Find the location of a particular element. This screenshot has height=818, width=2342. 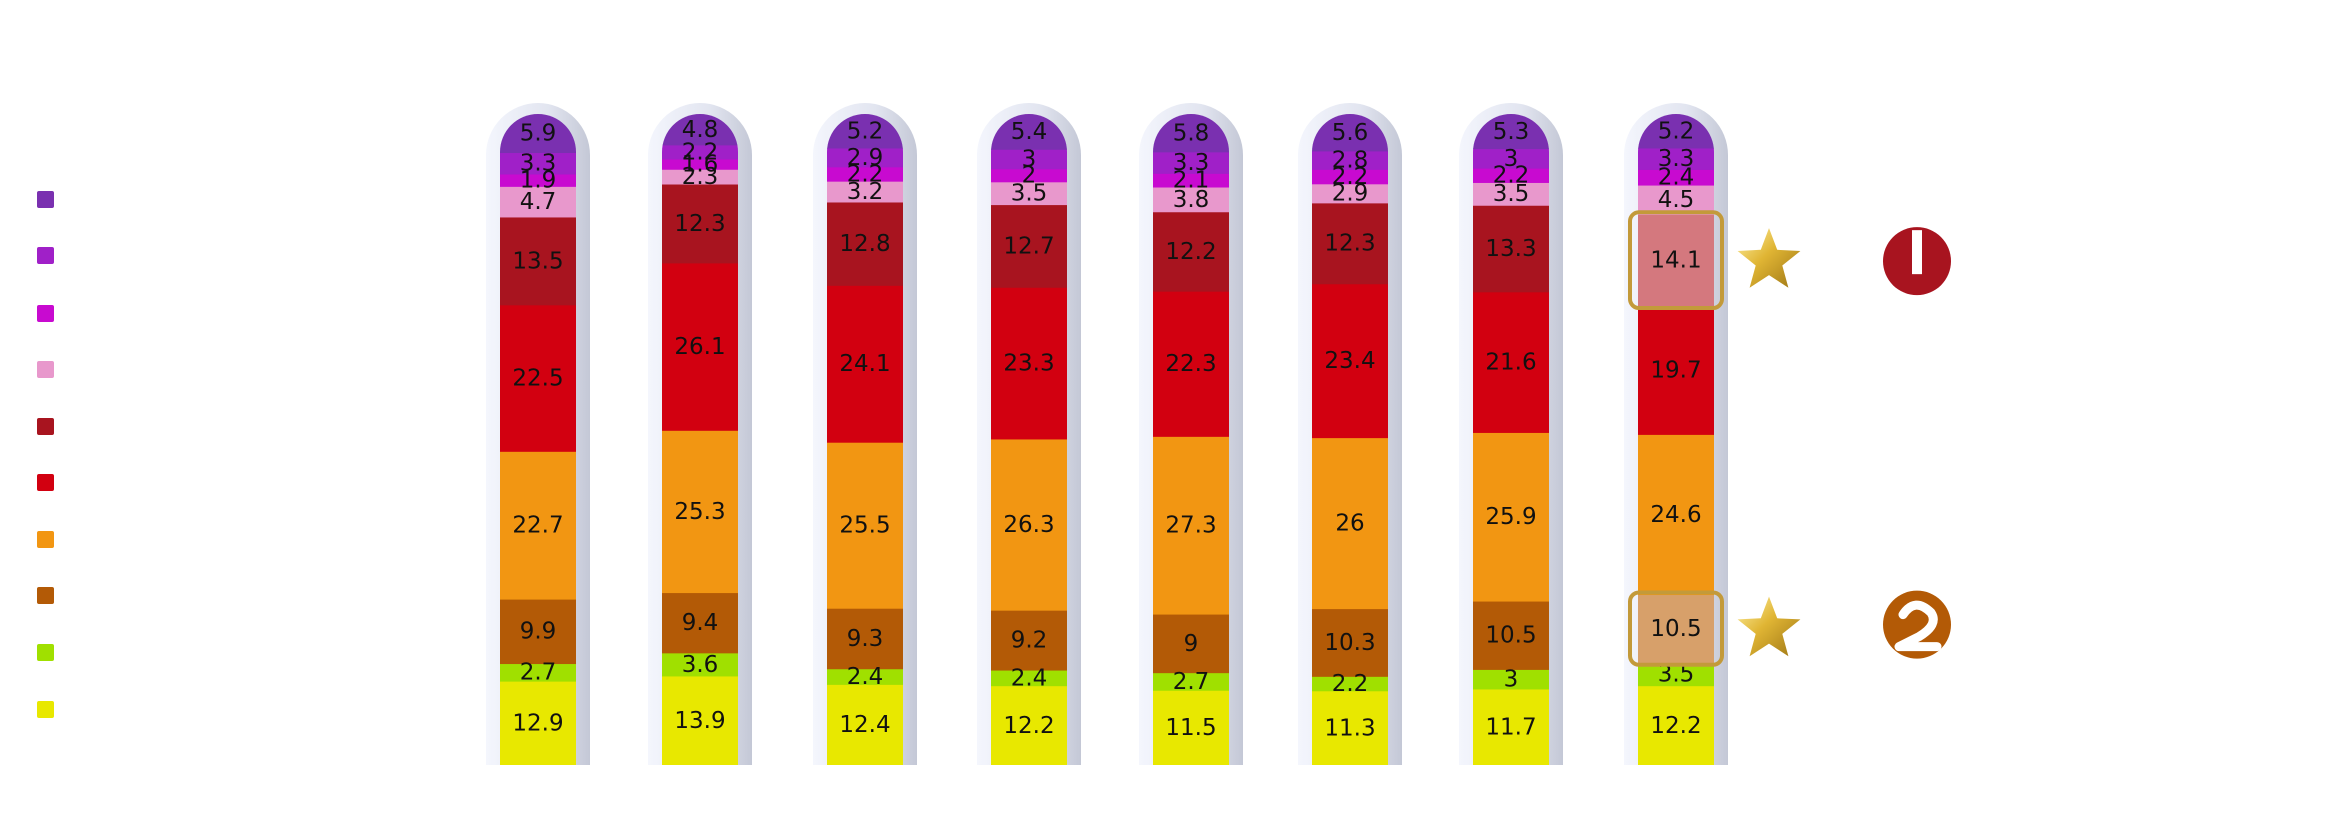

star-icon is located at coordinates (1769, 626).